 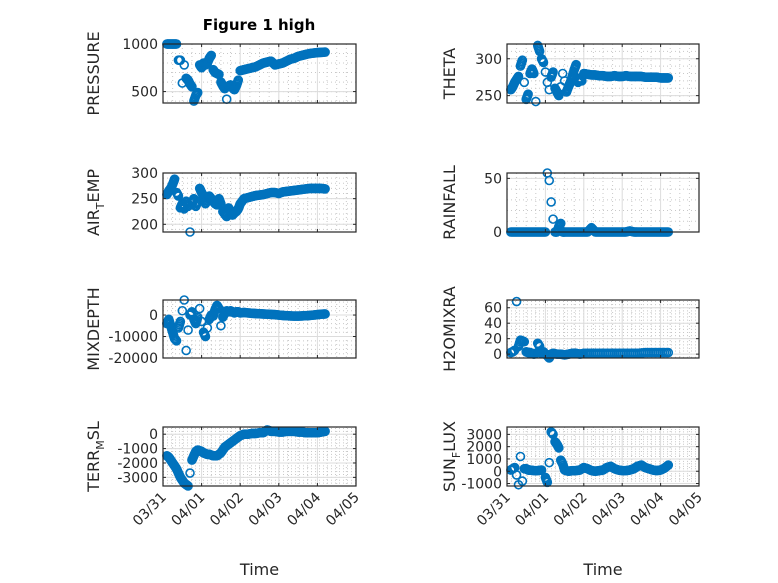 I want to click on subplot-top-left: 500 1000 PRESSURE, so click(x=220, y=73).